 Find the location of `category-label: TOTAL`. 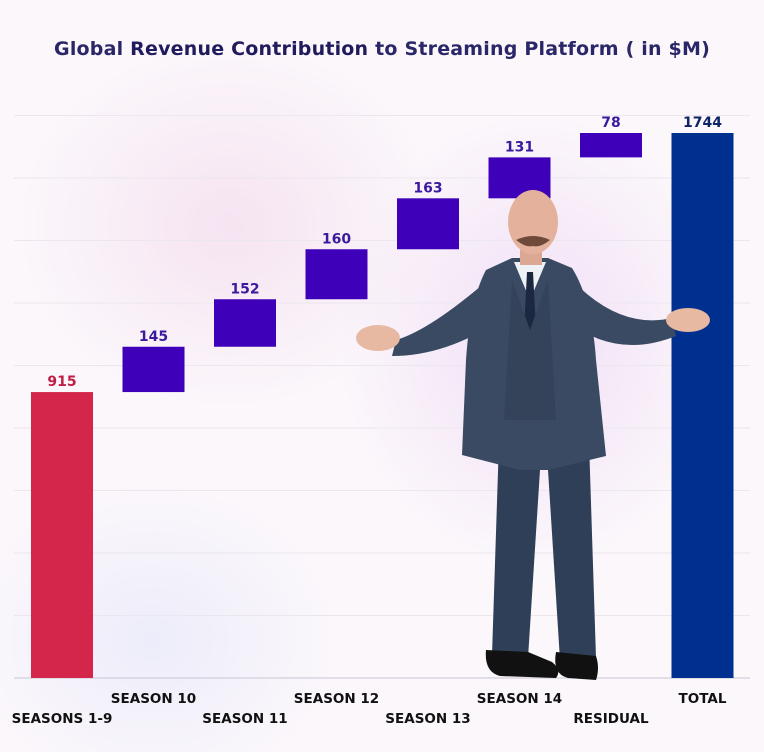

category-label: TOTAL is located at coordinates (703, 699).